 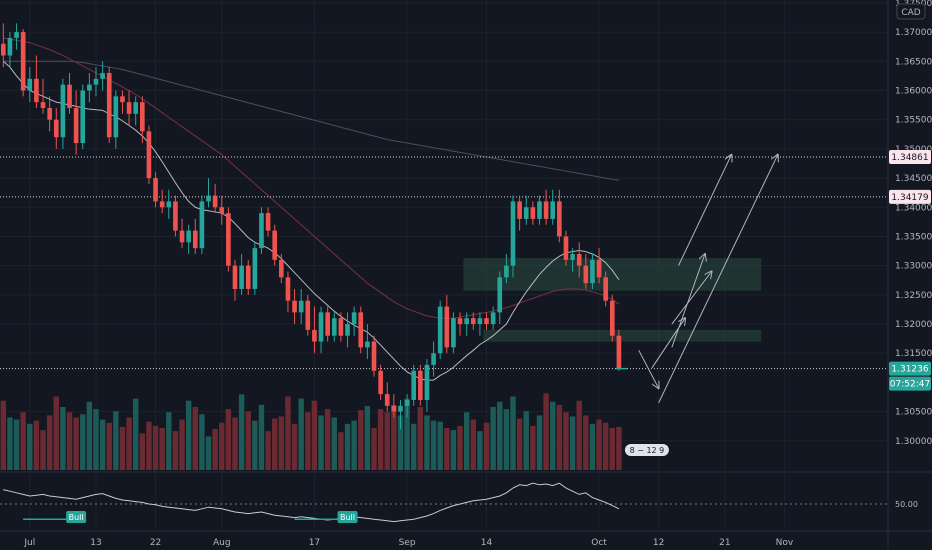 I want to click on last-price-tag-bg, so click(x=910, y=368).